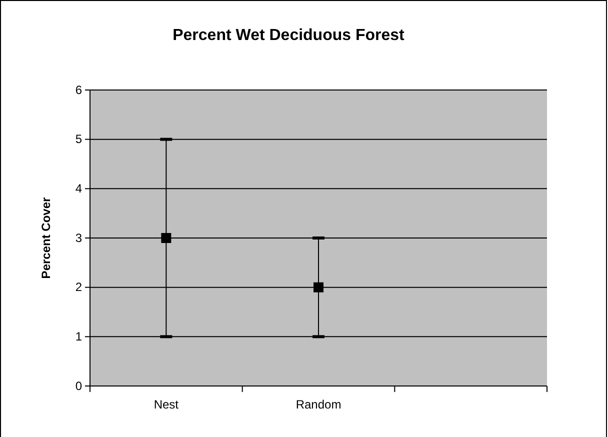  Describe the element at coordinates (78, 89) in the screenshot. I see `y-tick-label: 6` at that location.